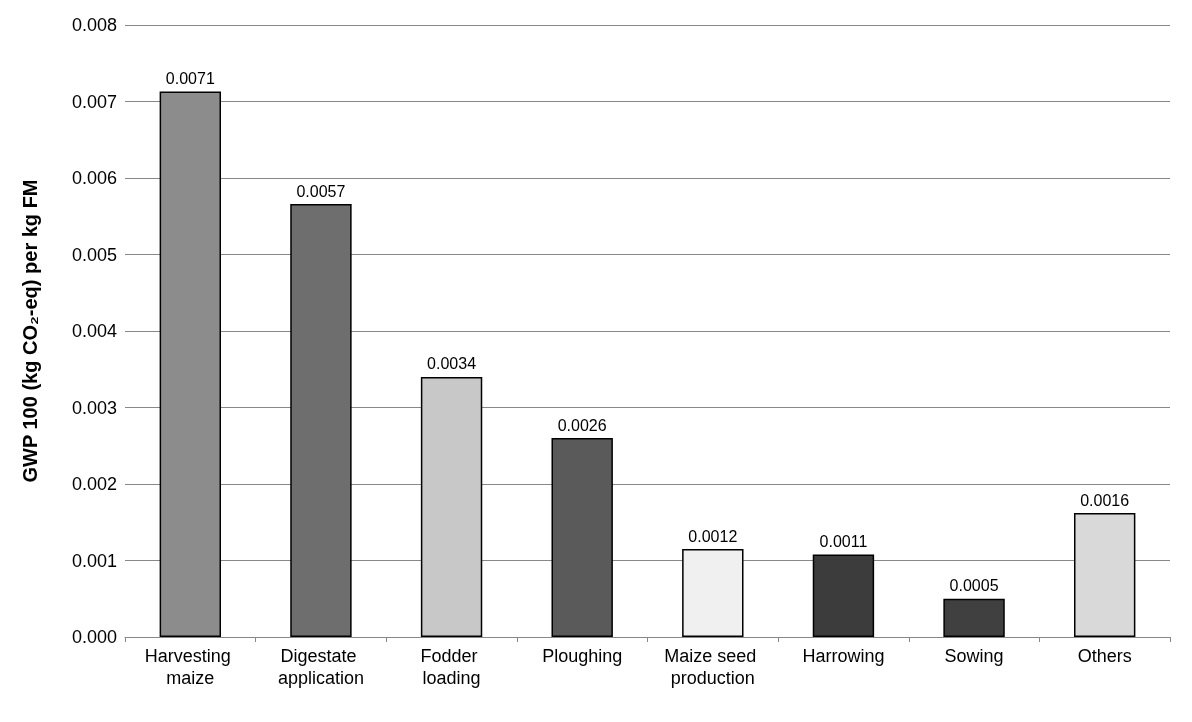 The height and width of the screenshot is (722, 1192). Describe the element at coordinates (94, 101) in the screenshot. I see `y-tick-label: 0.007` at that location.